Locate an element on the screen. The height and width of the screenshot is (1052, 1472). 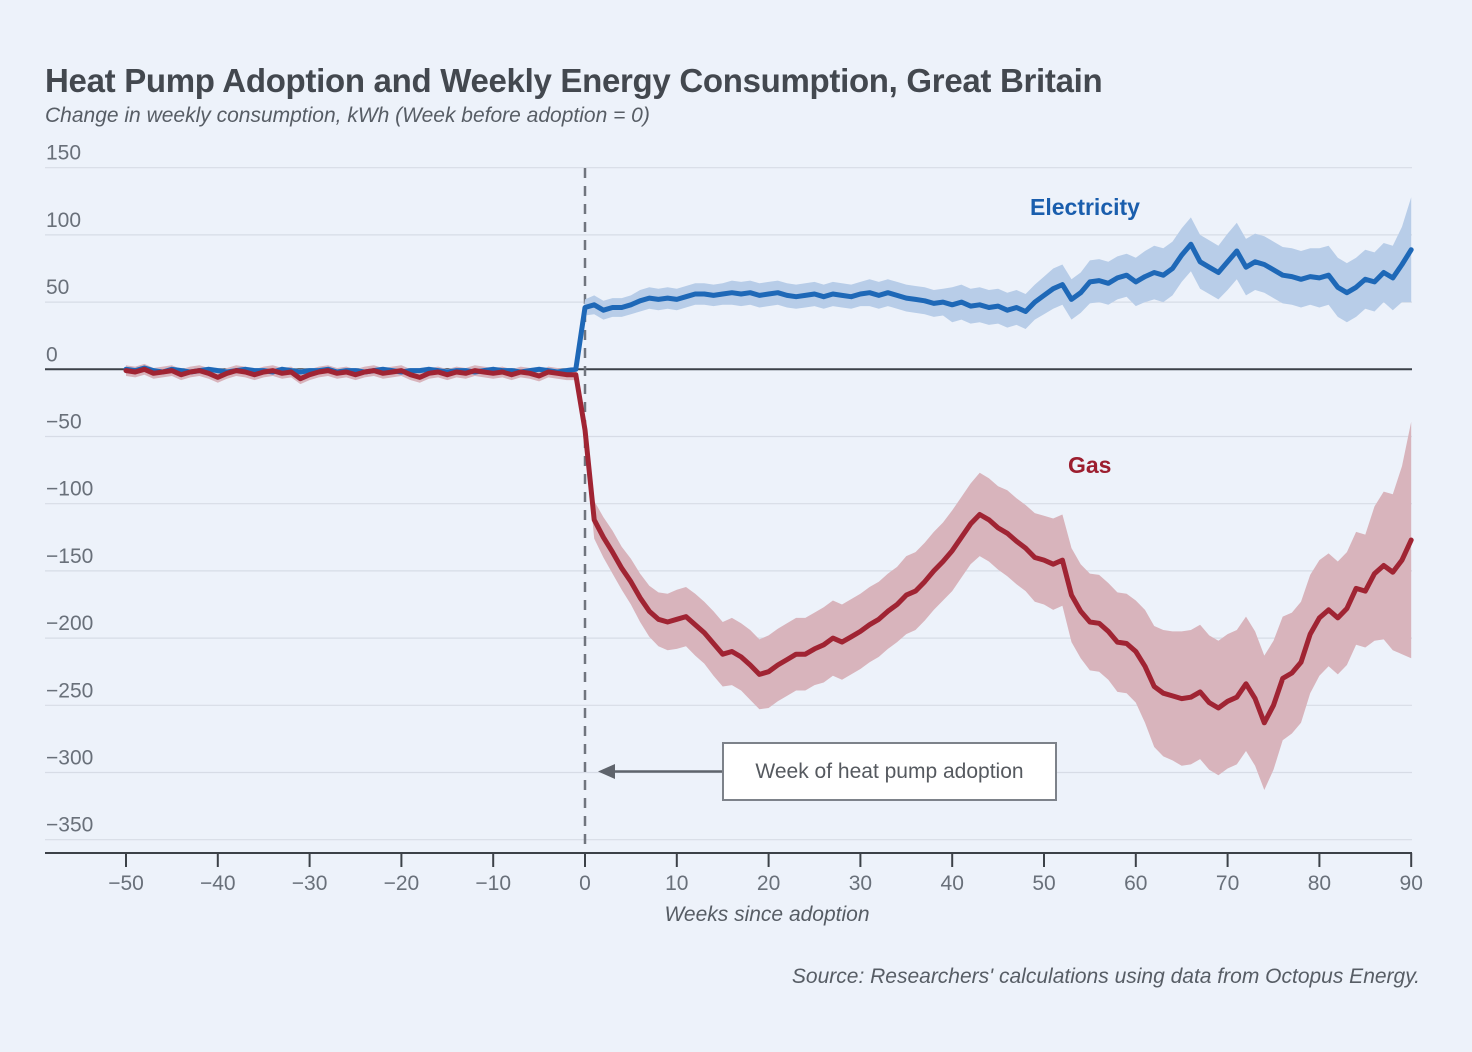
y-tick-label: 50 is located at coordinates (57, 287).